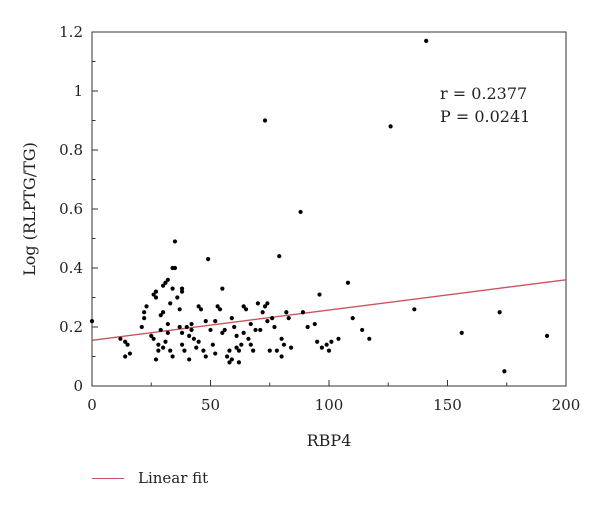 The width and height of the screenshot is (600, 508). What do you see at coordinates (71, 209) in the screenshot?
I see `y-tick-label: 0.6` at bounding box center [71, 209].